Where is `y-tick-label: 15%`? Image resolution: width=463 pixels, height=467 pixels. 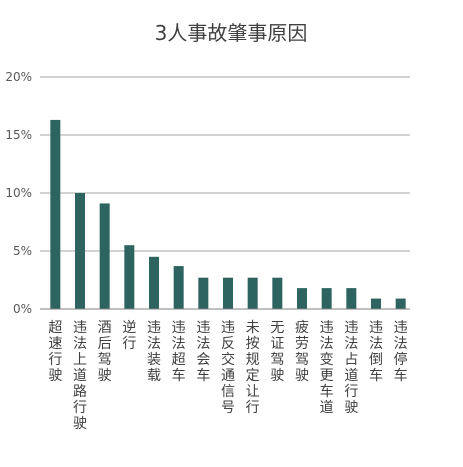
y-tick-label: 15% is located at coordinates (18, 135).